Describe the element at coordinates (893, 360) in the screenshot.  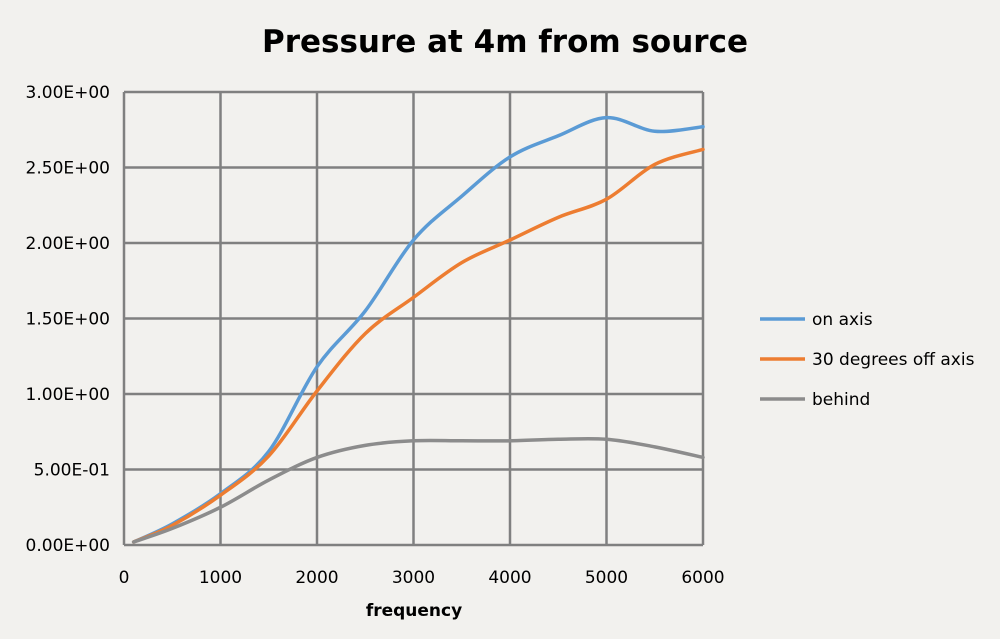
I see `legend-label: 30 degrees off axis` at that location.